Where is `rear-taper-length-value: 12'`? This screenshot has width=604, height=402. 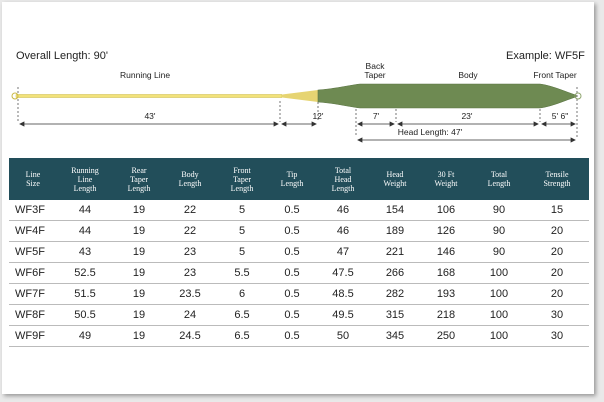
rear-taper-length-value: 12' is located at coordinates (318, 116).